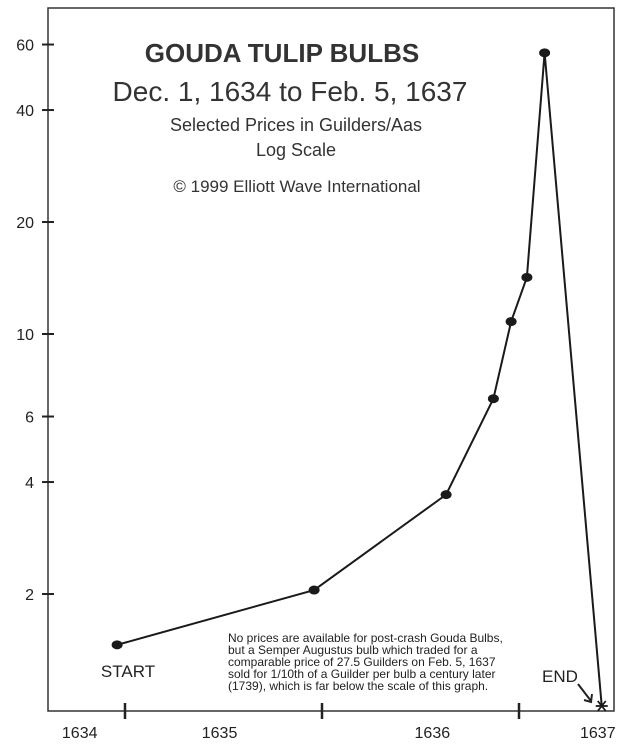 This screenshot has width=626, height=750. I want to click on copyright-note: © 1999 Elliott Wave International, so click(296, 186).